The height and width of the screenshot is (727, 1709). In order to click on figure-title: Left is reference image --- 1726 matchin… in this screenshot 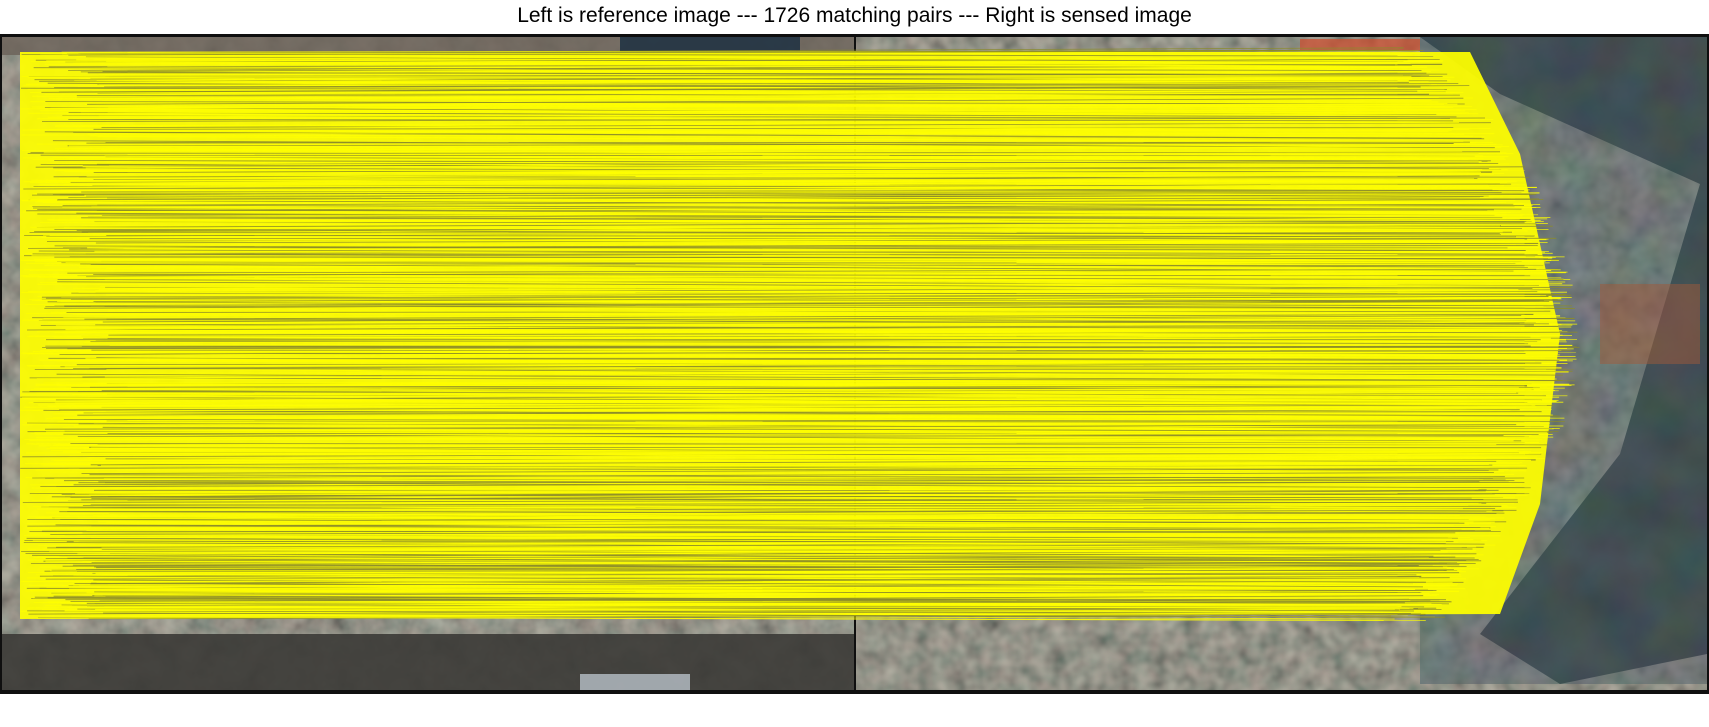, I will do `click(854, 15)`.